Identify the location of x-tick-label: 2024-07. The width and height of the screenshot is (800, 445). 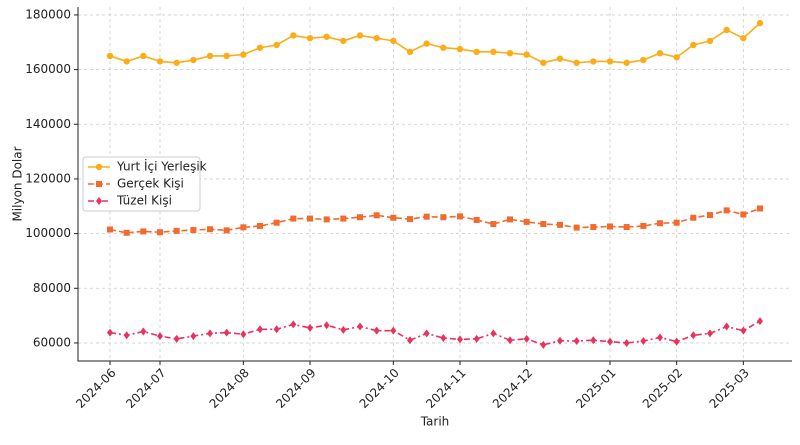
(145, 388).